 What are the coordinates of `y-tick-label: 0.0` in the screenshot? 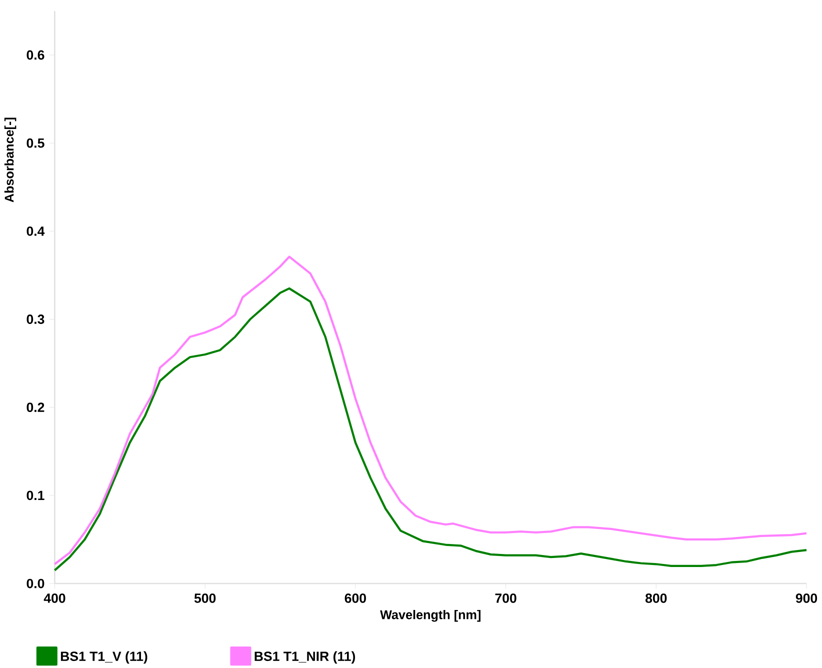 It's located at (35, 583).